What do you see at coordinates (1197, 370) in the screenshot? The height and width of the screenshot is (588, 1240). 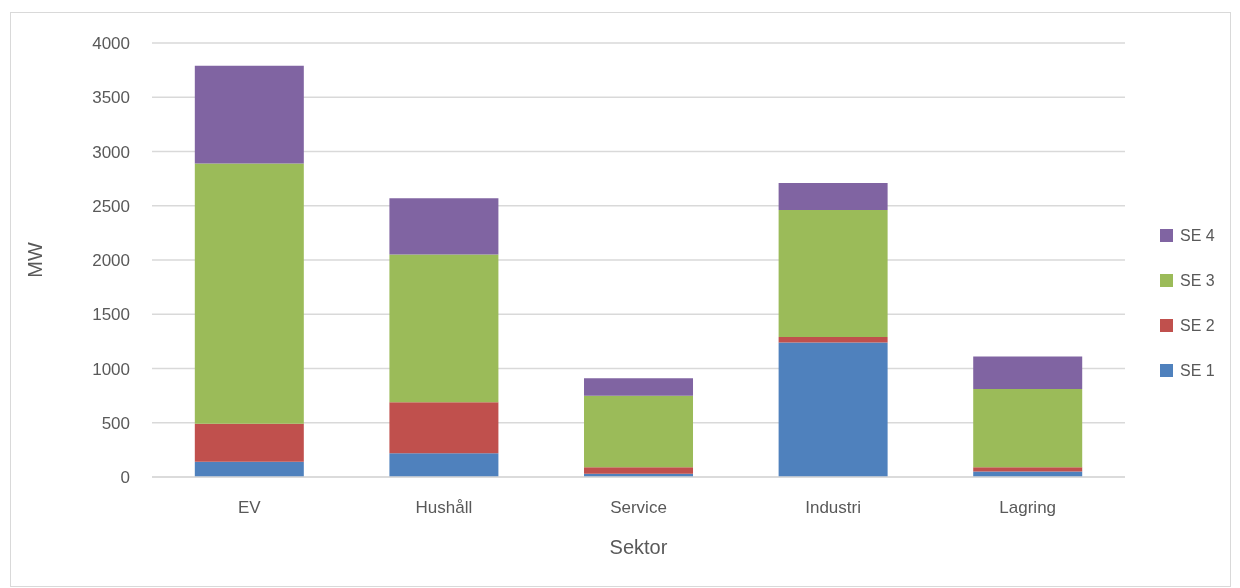 I see `legend-label: SE 1` at bounding box center [1197, 370].